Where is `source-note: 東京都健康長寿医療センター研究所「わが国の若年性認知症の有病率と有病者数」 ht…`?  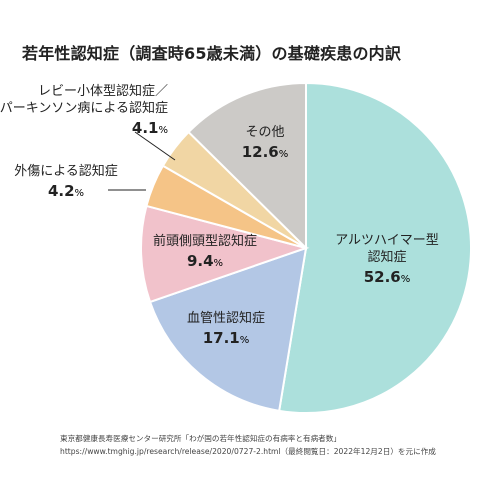 source-note: 東京都健康長寿医療センター研究所「わが国の若年性認知症の有病率と有病者数」 ht… is located at coordinates (248, 445).